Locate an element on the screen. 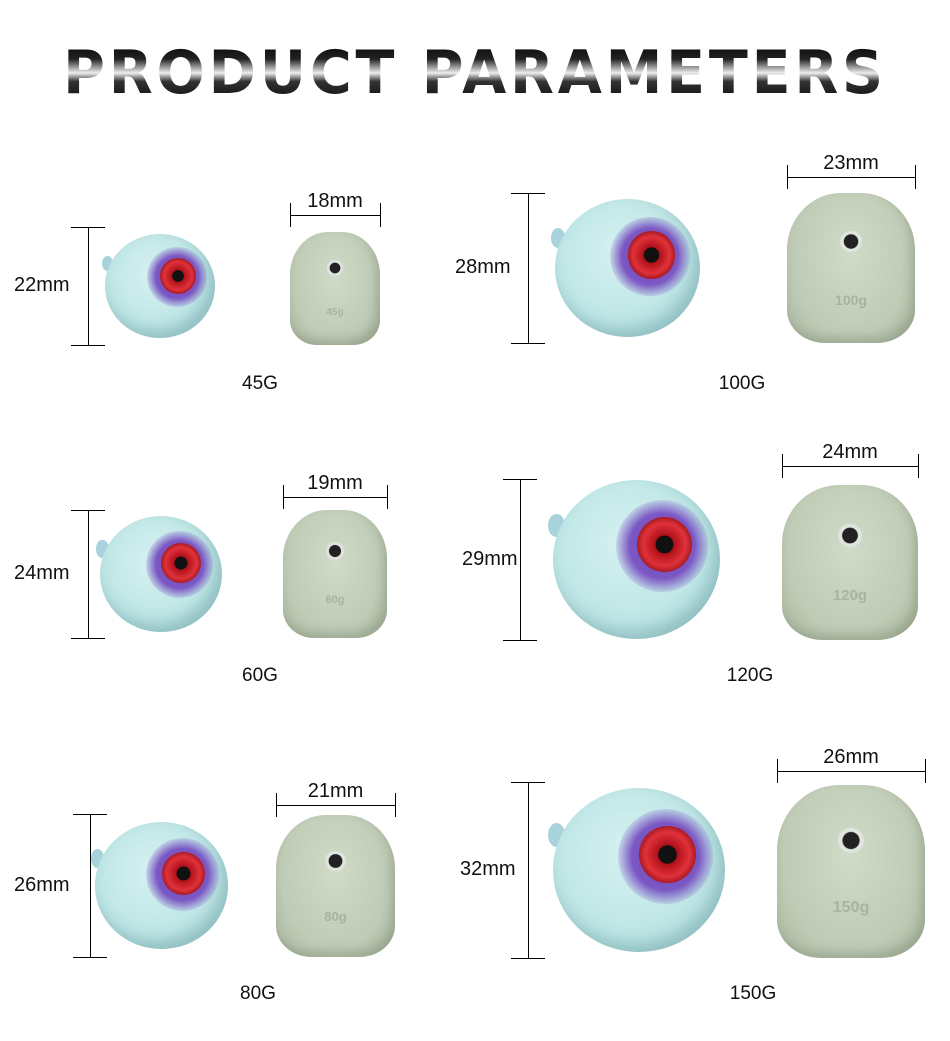 The width and height of the screenshot is (950, 1041). height-label: 29mm is located at coordinates (490, 558).